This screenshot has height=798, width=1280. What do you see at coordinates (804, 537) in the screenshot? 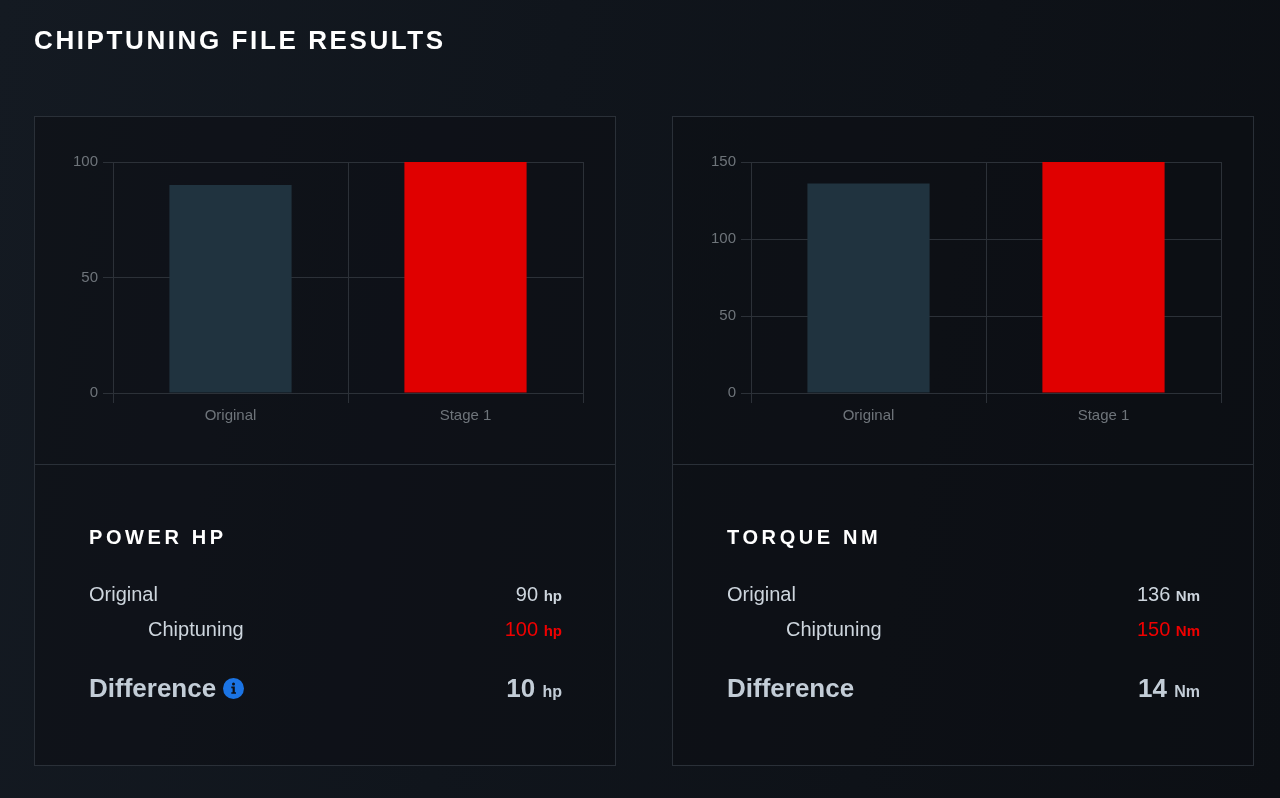
I see `text: TORQUE NM` at bounding box center [804, 537].